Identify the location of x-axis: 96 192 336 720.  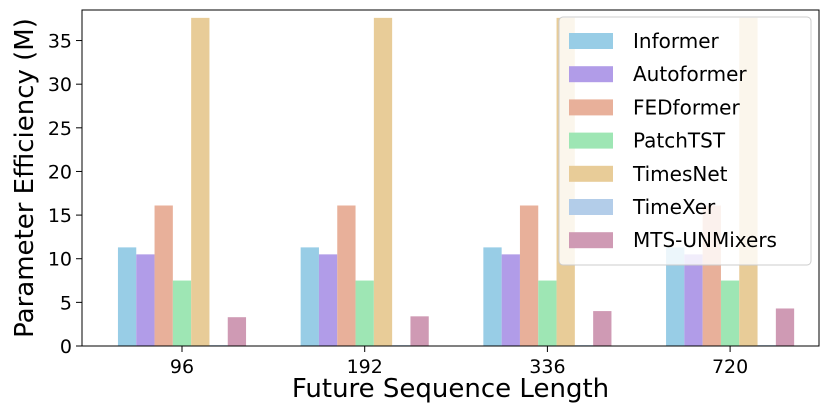
(459, 362).